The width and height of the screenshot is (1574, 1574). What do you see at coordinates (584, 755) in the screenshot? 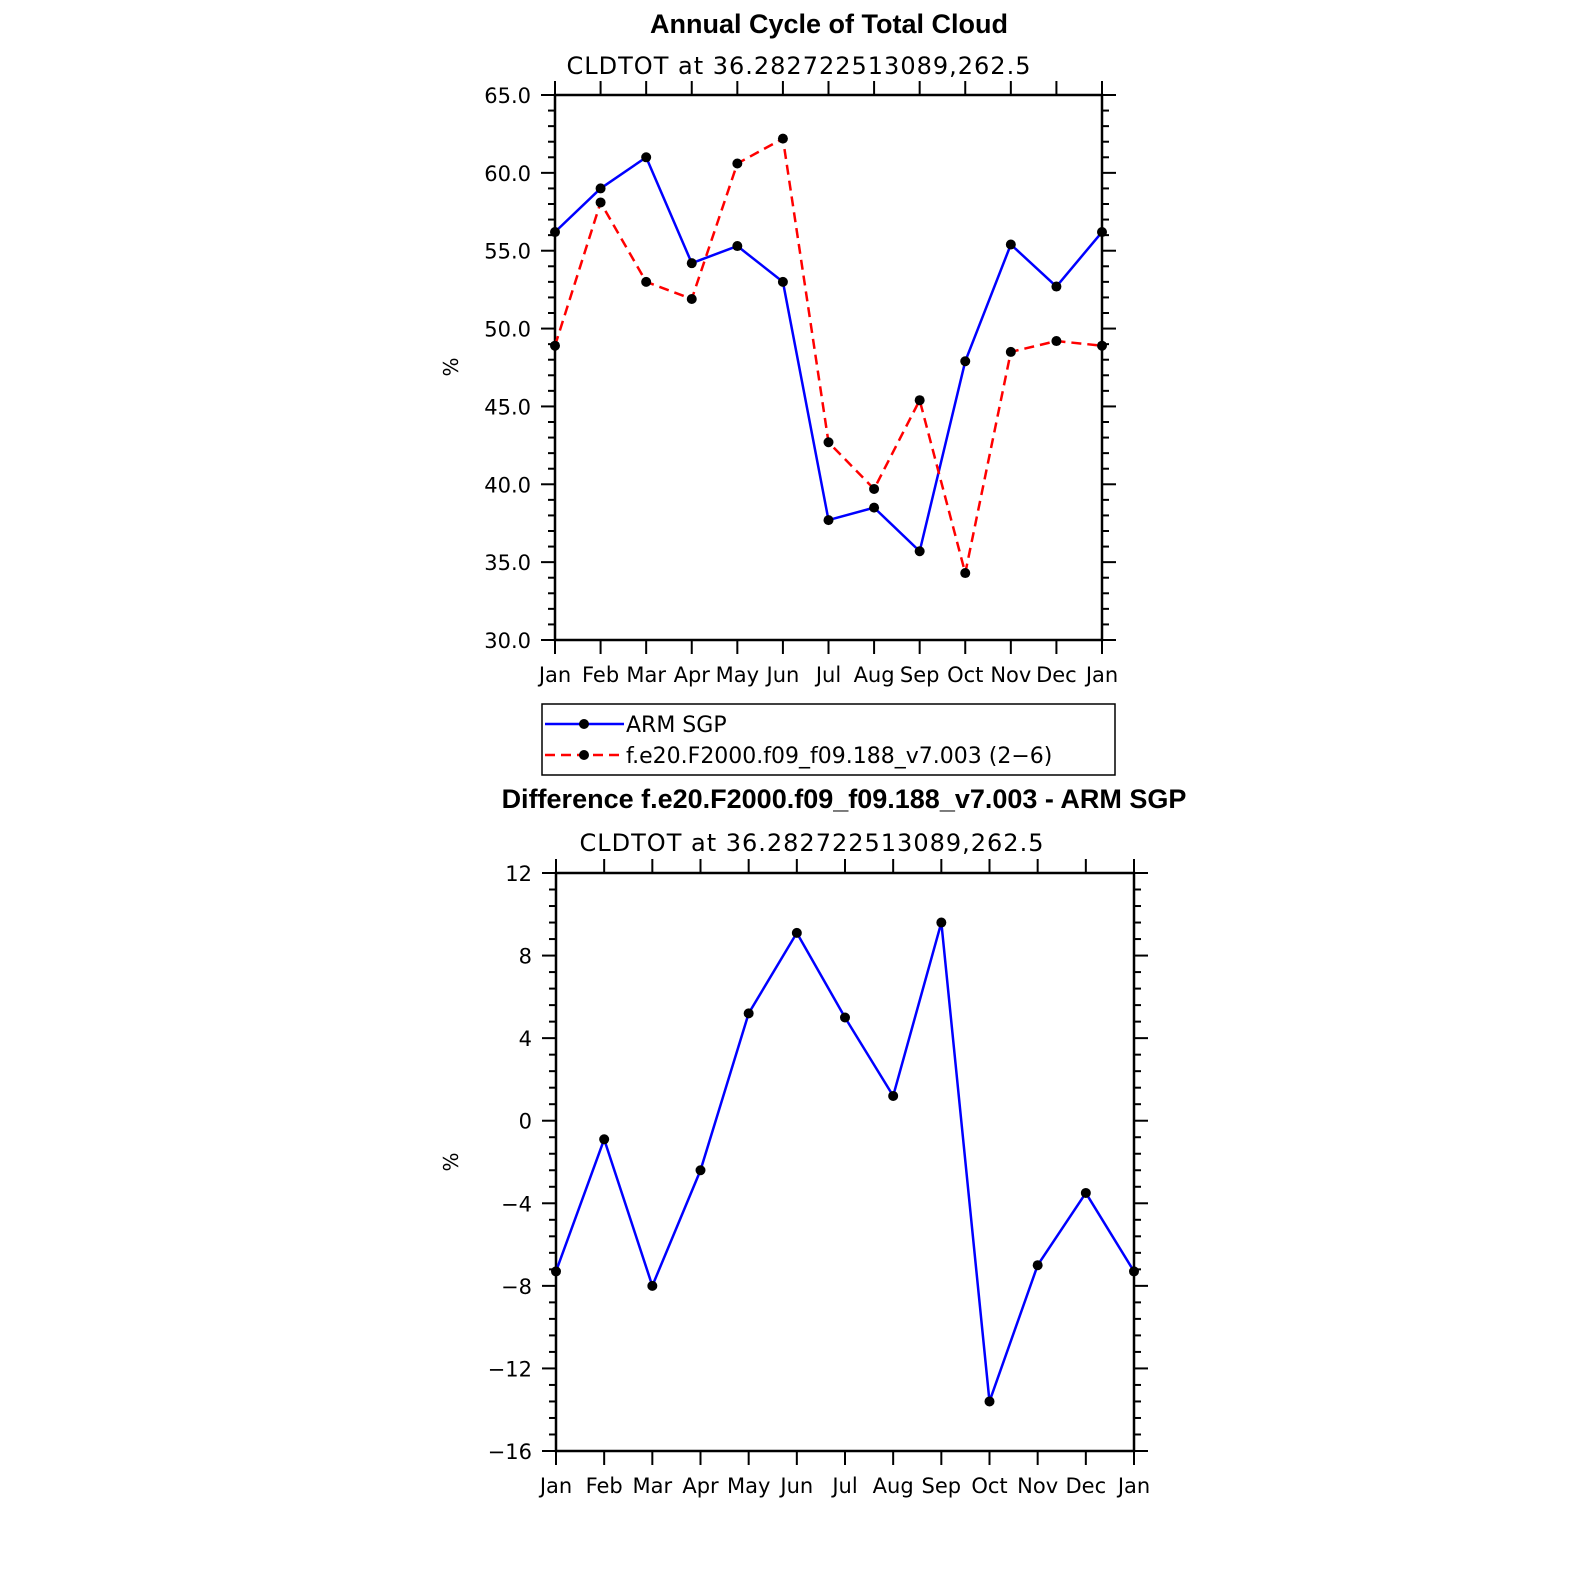
I see `legend-marker-model` at bounding box center [584, 755].